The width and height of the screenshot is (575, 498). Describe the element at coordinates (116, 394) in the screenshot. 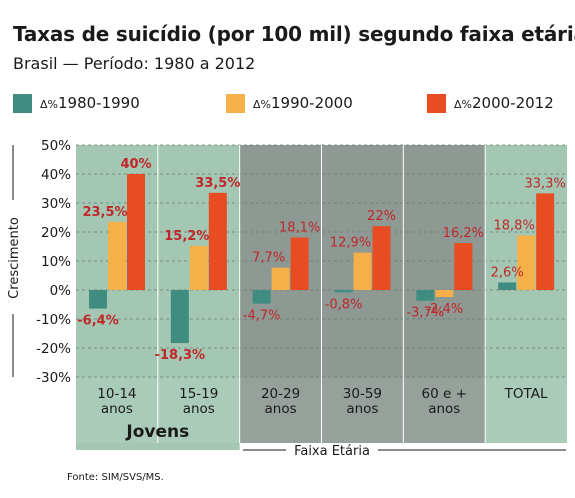

I see `x-tick-label: 10-14` at that location.